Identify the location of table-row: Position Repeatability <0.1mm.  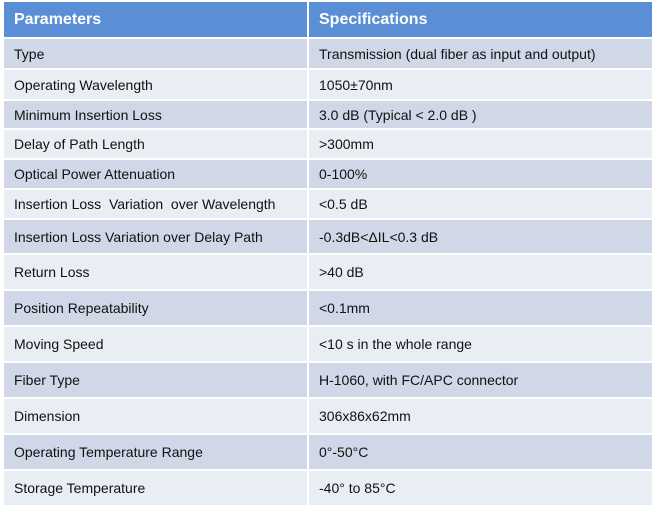
(328, 309).